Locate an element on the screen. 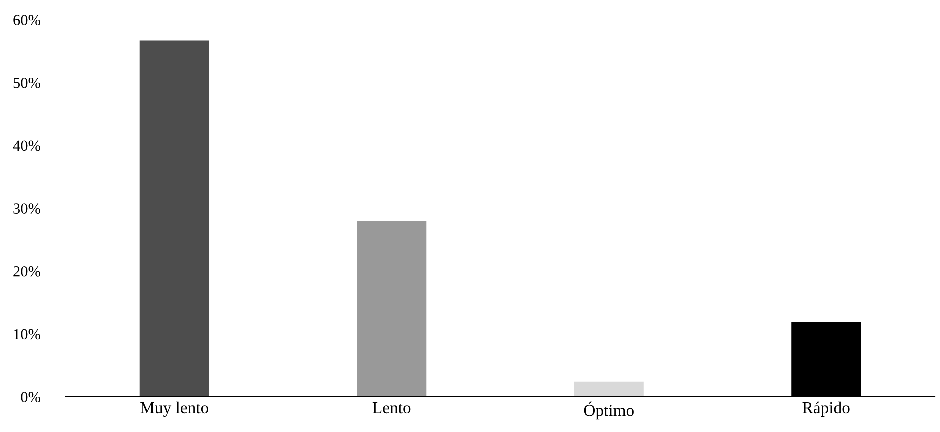 The width and height of the screenshot is (940, 432). y-tick-label: 10% is located at coordinates (27, 334).